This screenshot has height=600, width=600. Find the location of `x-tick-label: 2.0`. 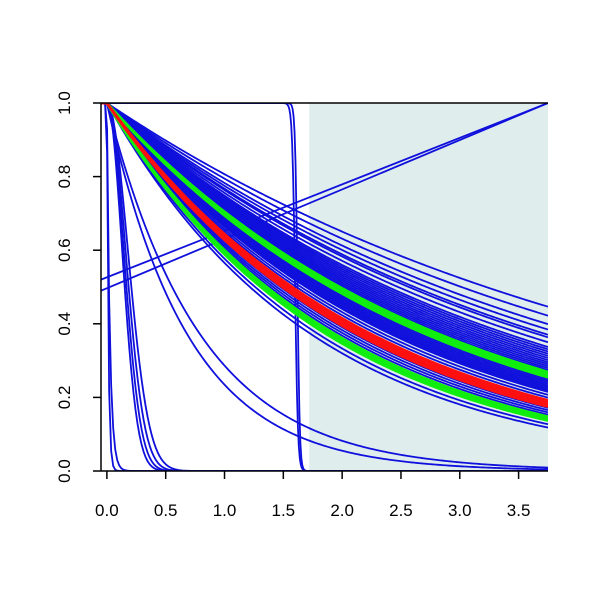

x-tick-label: 2.0 is located at coordinates (342, 510).